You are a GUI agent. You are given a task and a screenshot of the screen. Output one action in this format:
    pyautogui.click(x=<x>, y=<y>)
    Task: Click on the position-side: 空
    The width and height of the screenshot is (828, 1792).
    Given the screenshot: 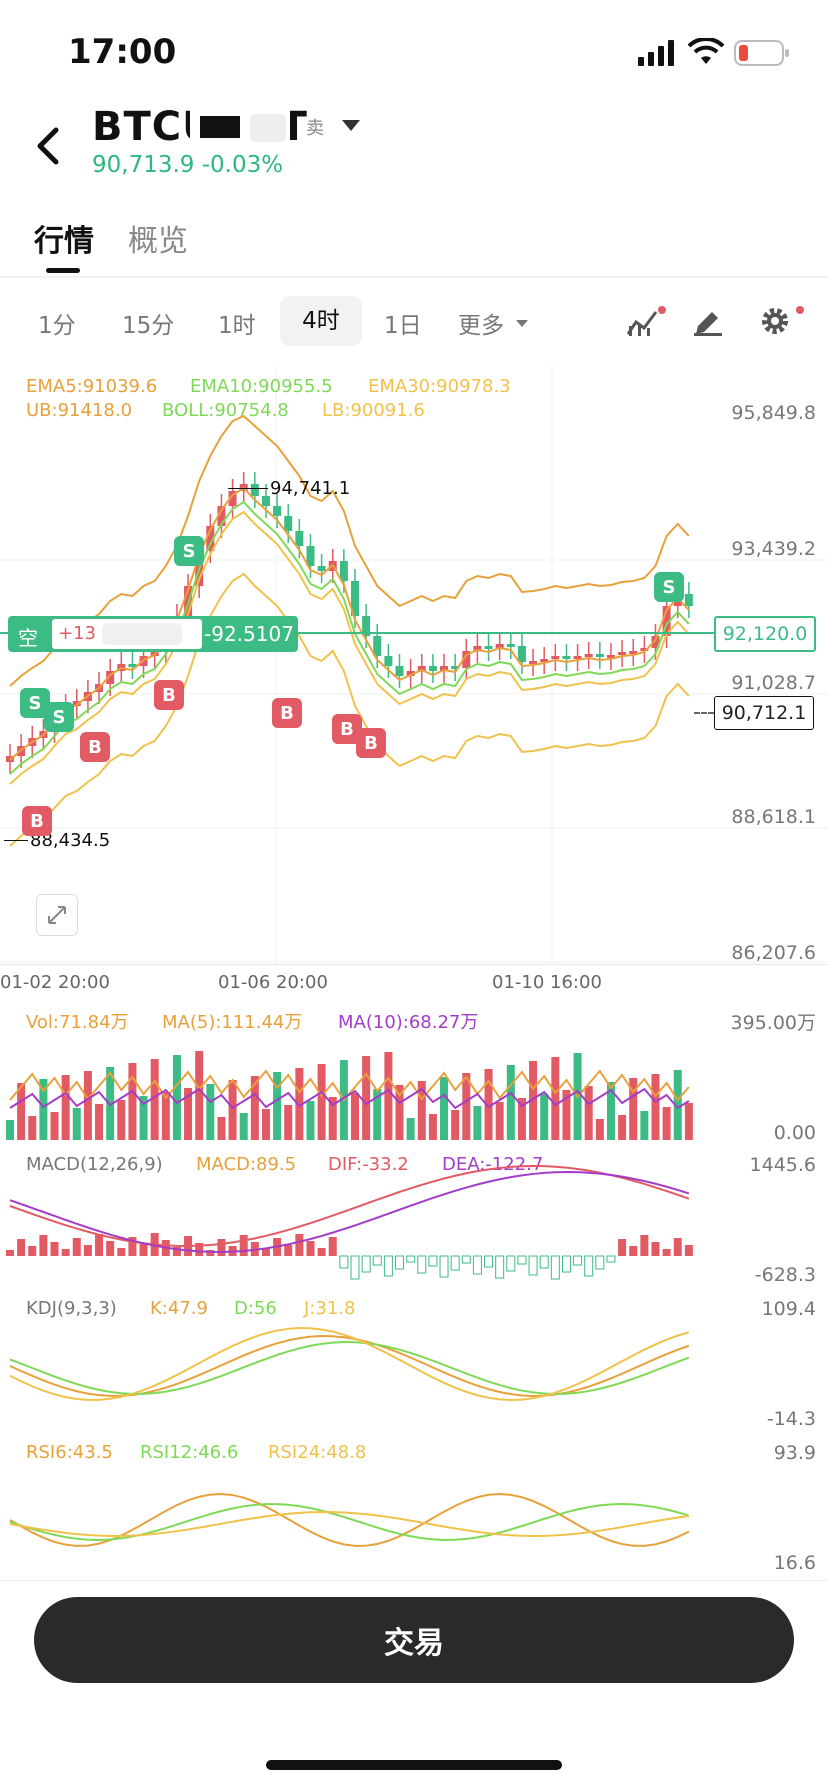 What is the action you would take?
    pyautogui.click(x=28, y=638)
    